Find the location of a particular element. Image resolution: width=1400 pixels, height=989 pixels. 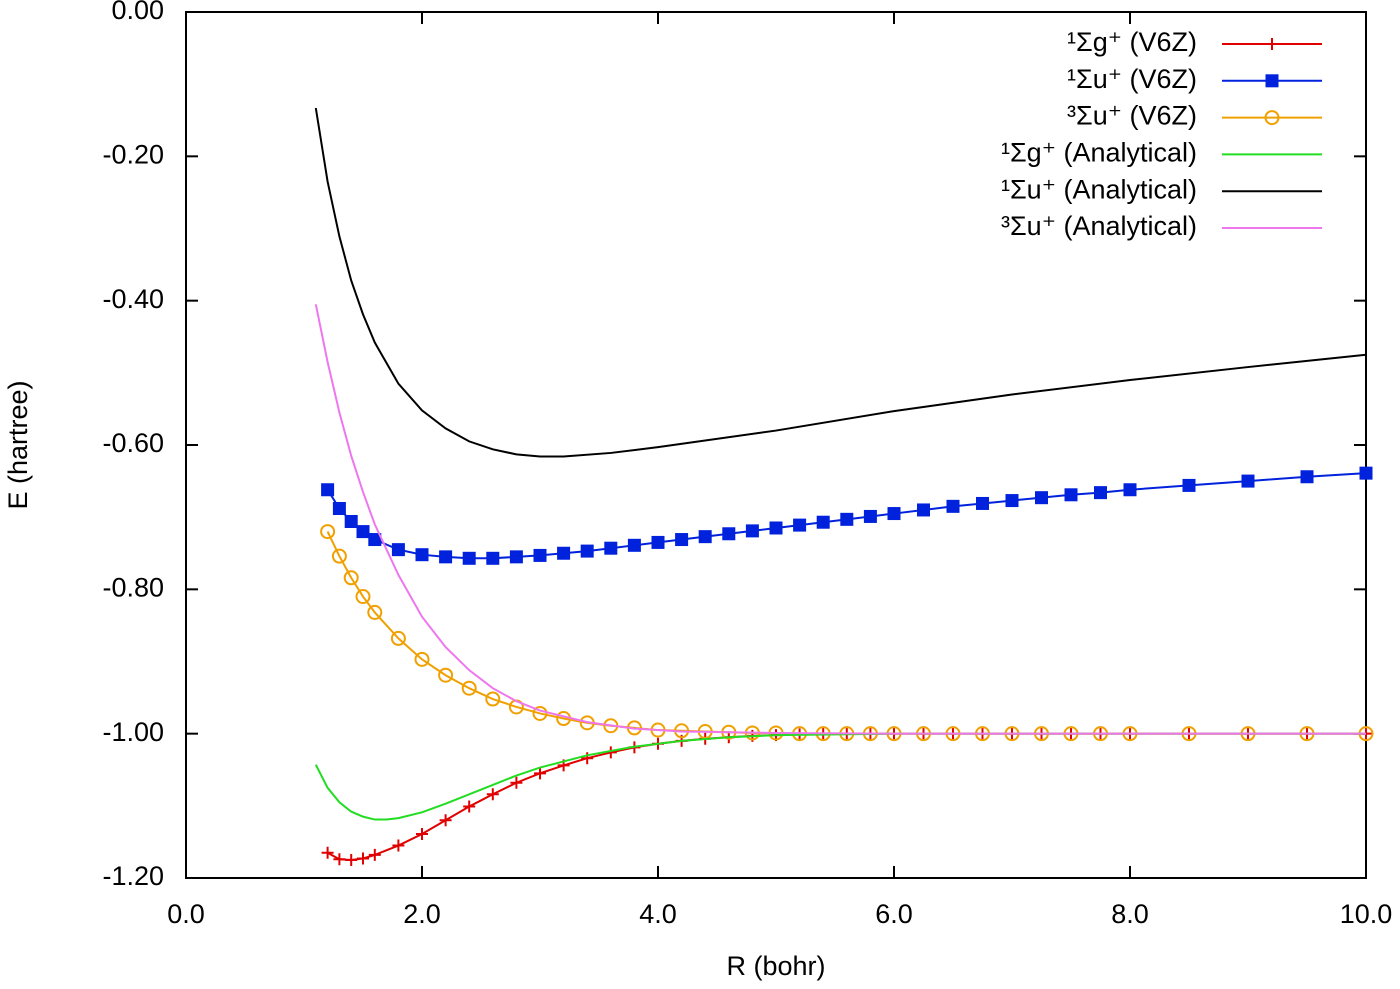

y-tick-label: 0.00 is located at coordinates (137, 12).